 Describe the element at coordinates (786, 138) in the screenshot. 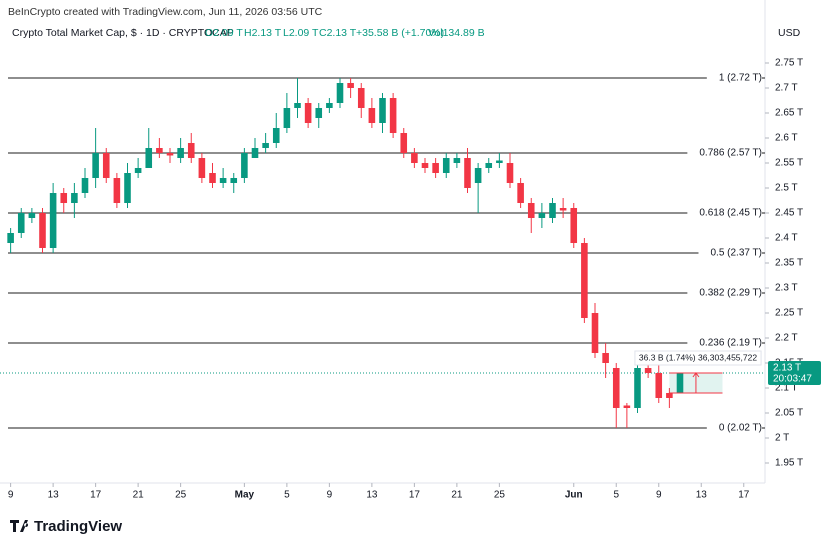

I see `y-tick-label: 2.6 T` at that location.